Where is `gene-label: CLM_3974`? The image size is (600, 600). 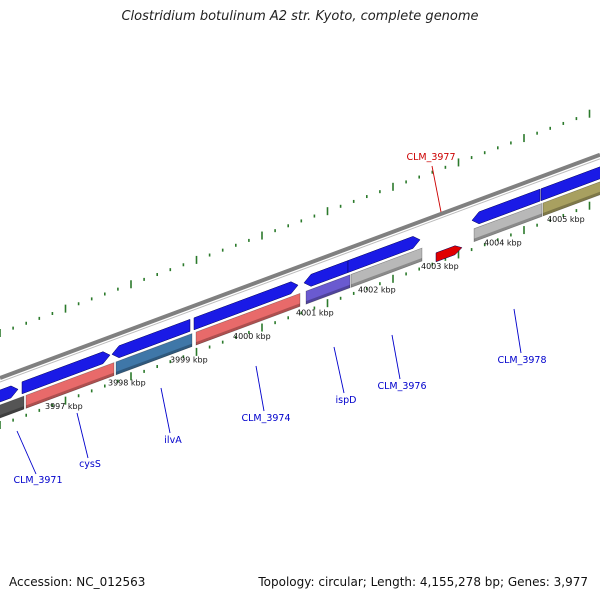
gene-label: CLM_3974 is located at coordinates (265, 418).